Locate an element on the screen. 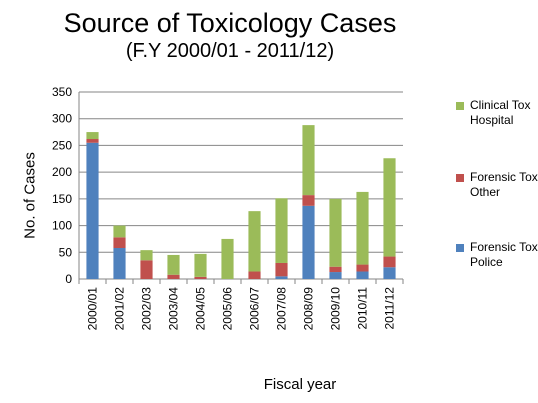  x-axis-label: Fiscal year is located at coordinates (300, 384).